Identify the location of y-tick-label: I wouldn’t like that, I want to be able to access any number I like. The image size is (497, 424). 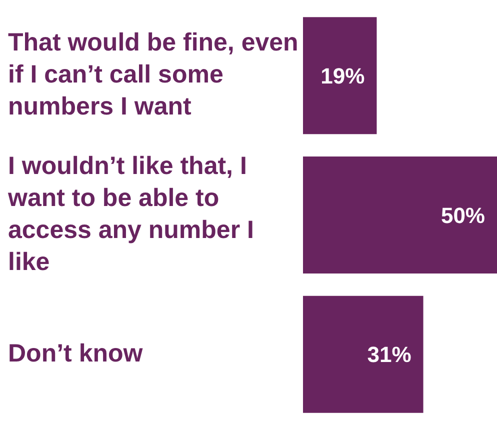
(130, 214).